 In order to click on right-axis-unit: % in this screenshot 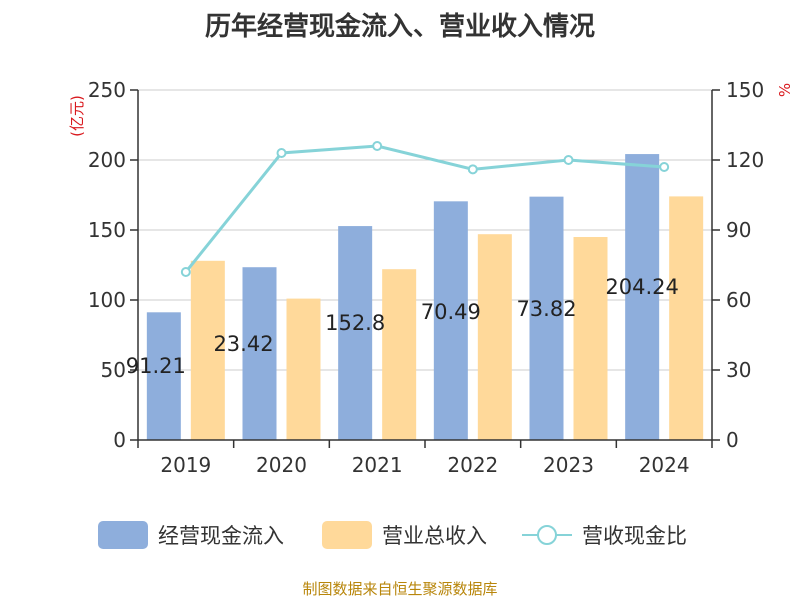, I will do `click(785, 90)`.